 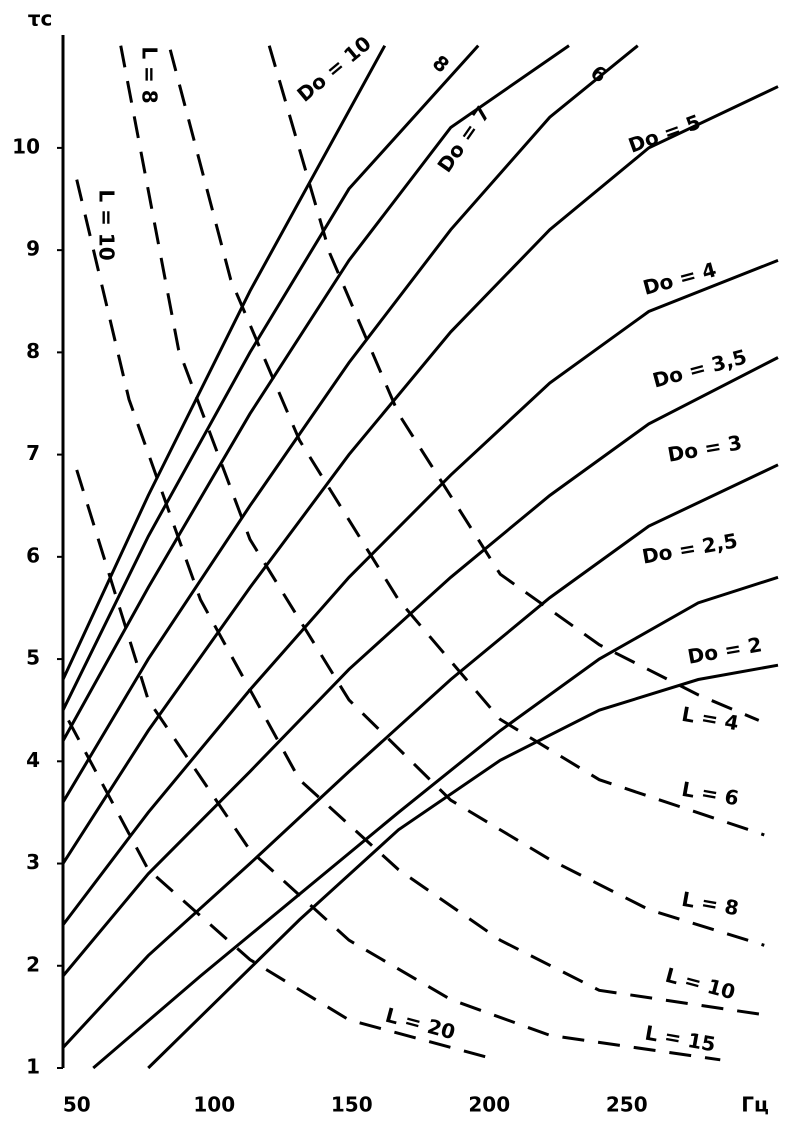 What do you see at coordinates (627, 1105) in the screenshot?
I see `x-tick-label: 250` at bounding box center [627, 1105].